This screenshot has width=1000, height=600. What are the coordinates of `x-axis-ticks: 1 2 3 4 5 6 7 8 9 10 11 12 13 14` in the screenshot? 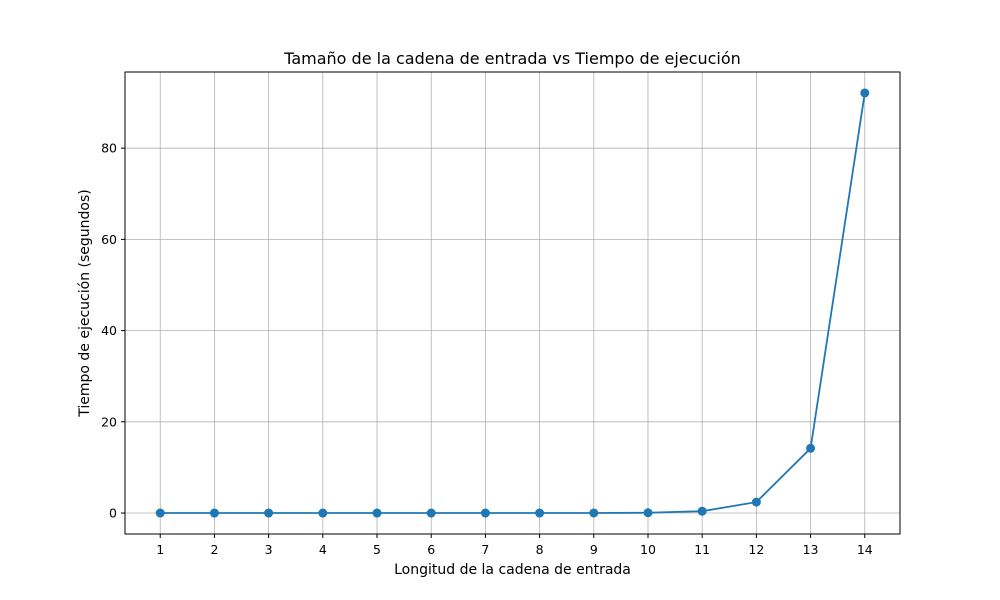 It's located at (514, 545).